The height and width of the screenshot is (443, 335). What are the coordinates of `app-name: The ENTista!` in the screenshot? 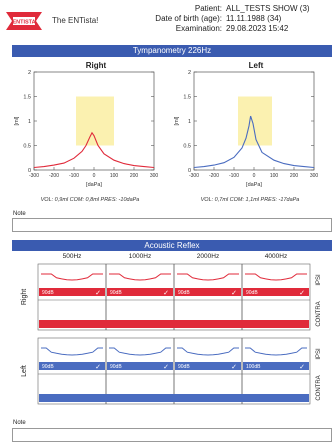 It's located at (75, 20).